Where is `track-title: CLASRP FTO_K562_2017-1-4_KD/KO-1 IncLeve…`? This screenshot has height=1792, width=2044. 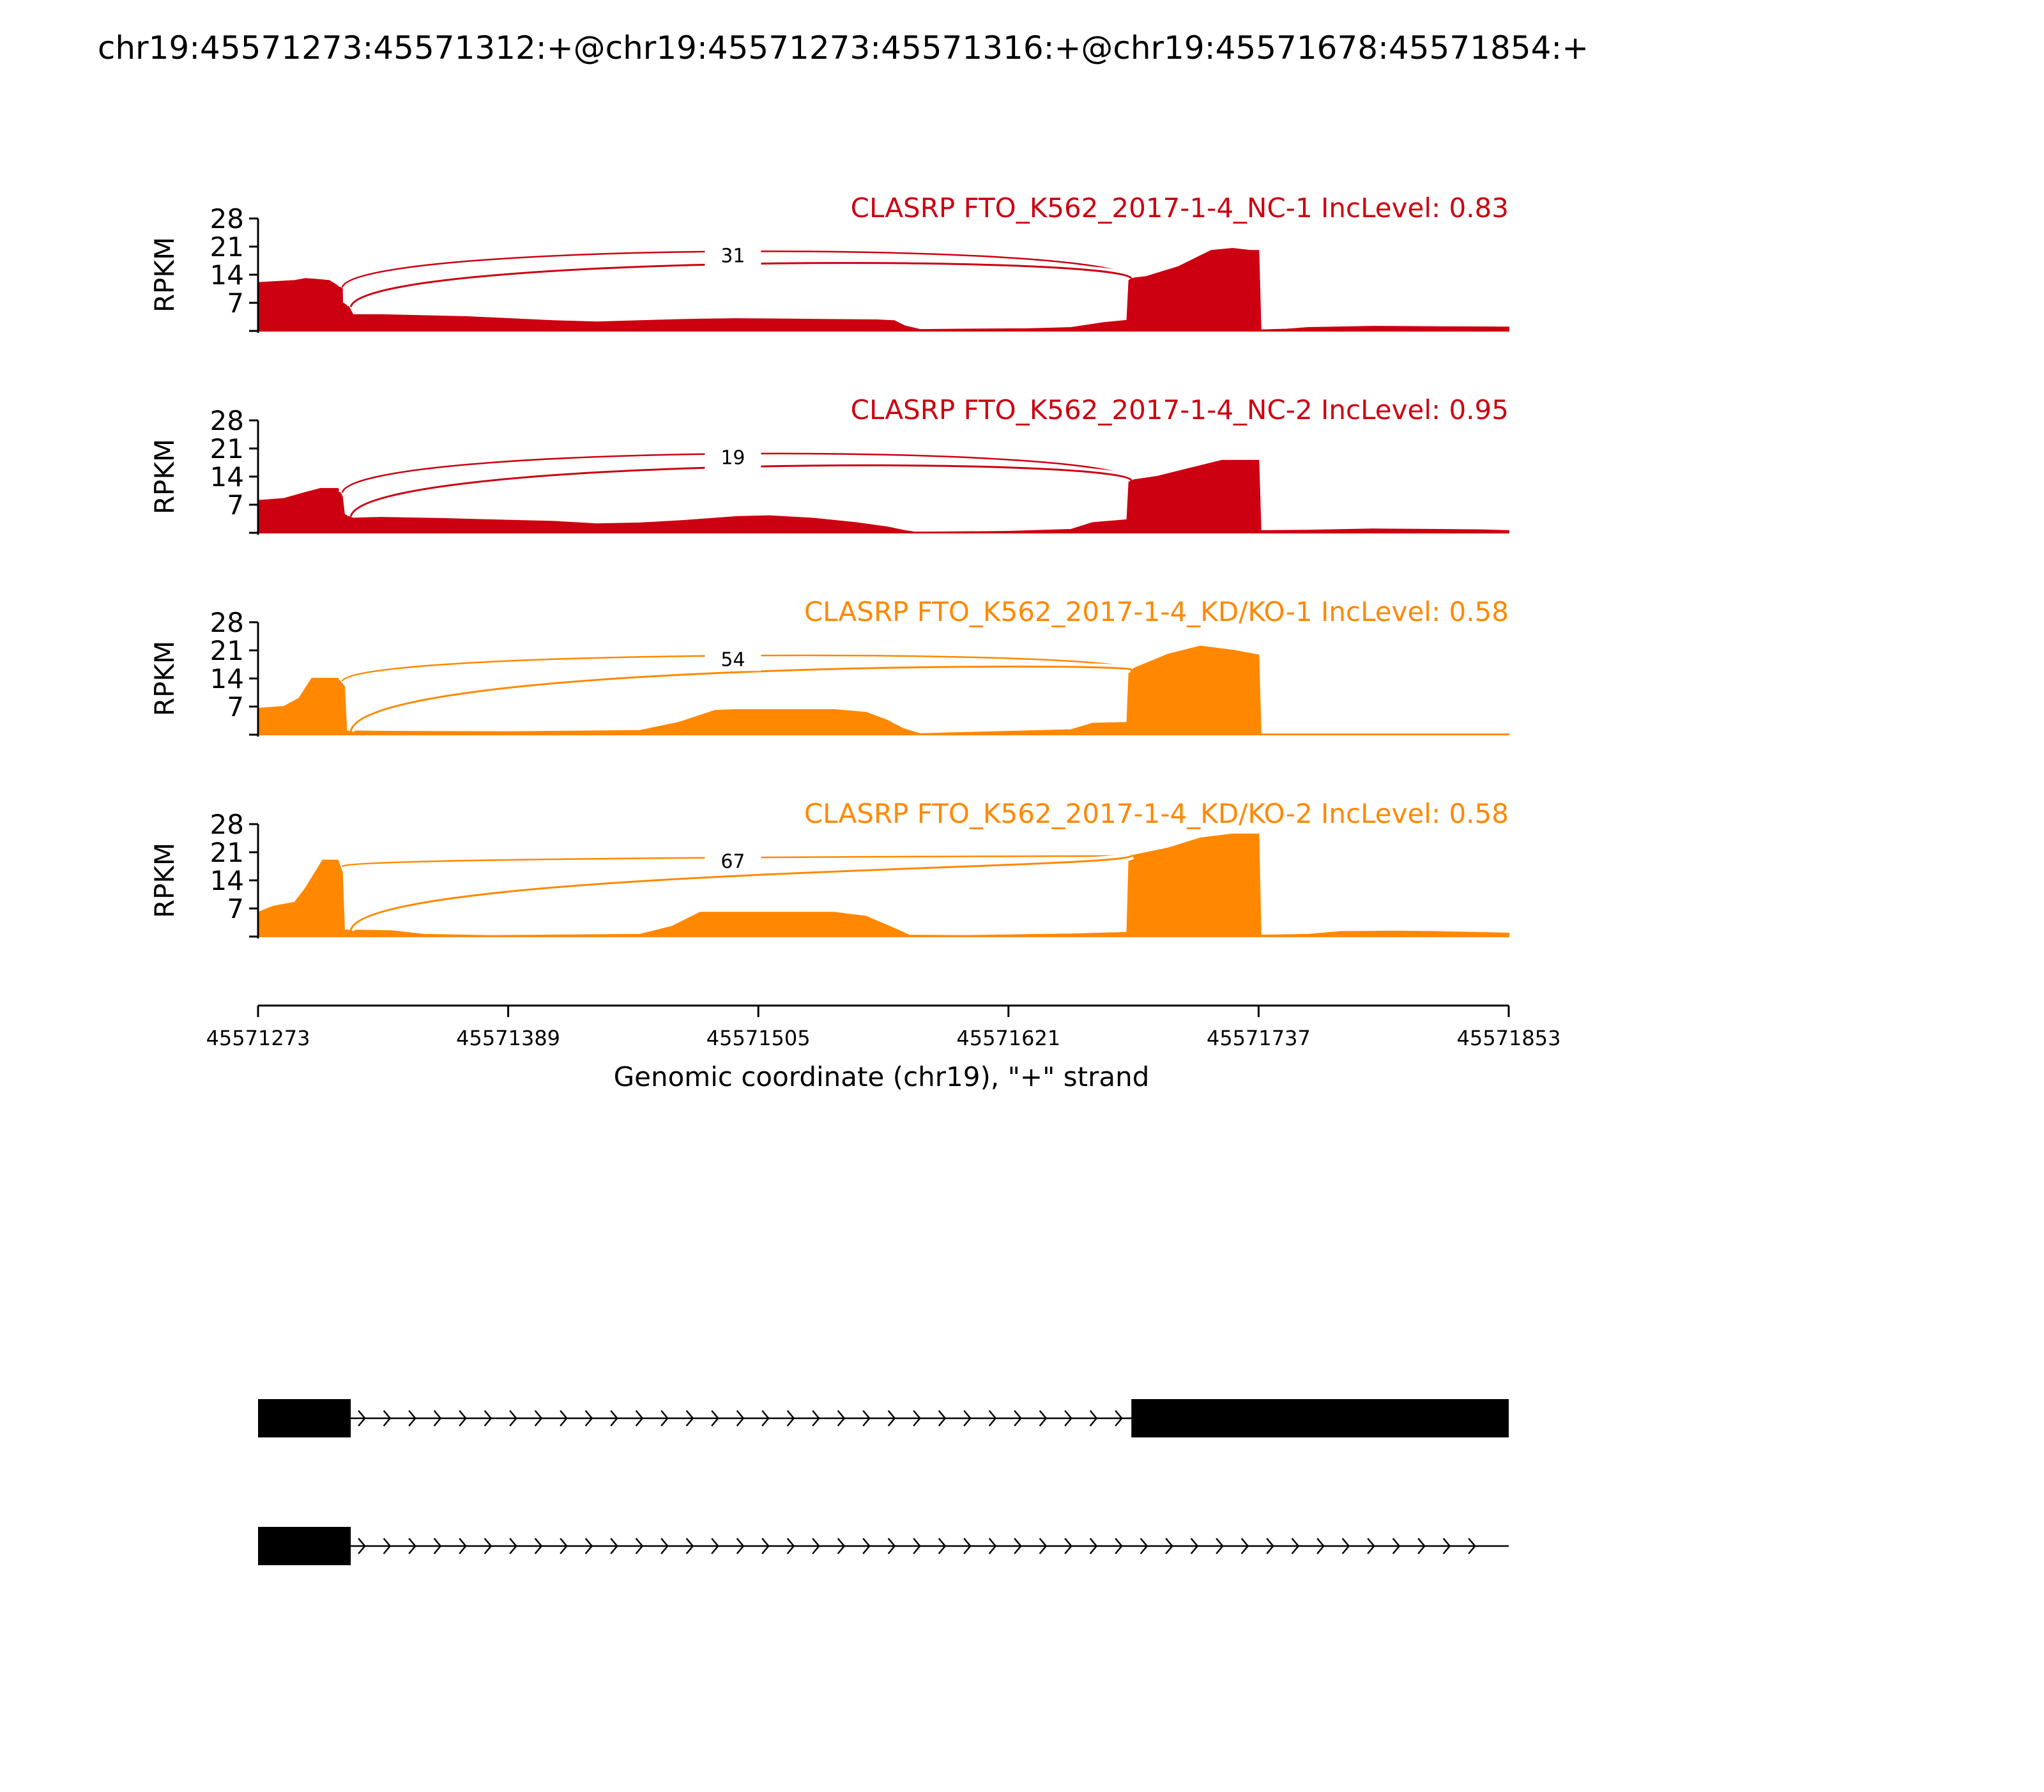 track-title: CLASRP FTO_K562_2017-1-4_KD/KO-1 IncLeve… is located at coordinates (1156, 611).